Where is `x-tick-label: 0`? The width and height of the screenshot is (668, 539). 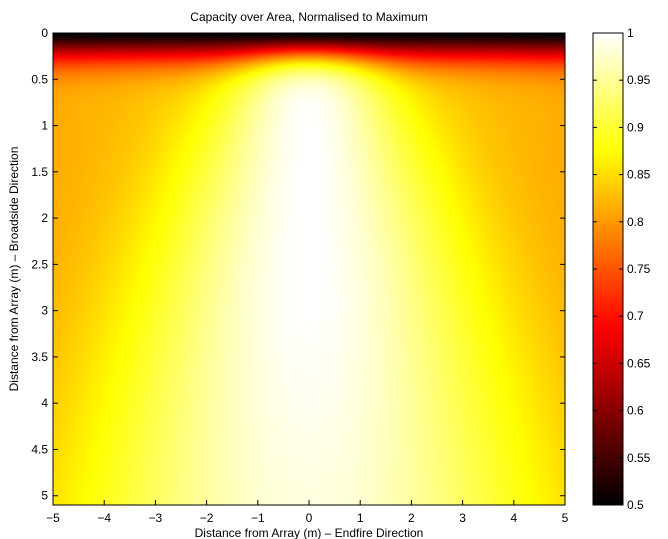
x-tick-label: 0 is located at coordinates (309, 518).